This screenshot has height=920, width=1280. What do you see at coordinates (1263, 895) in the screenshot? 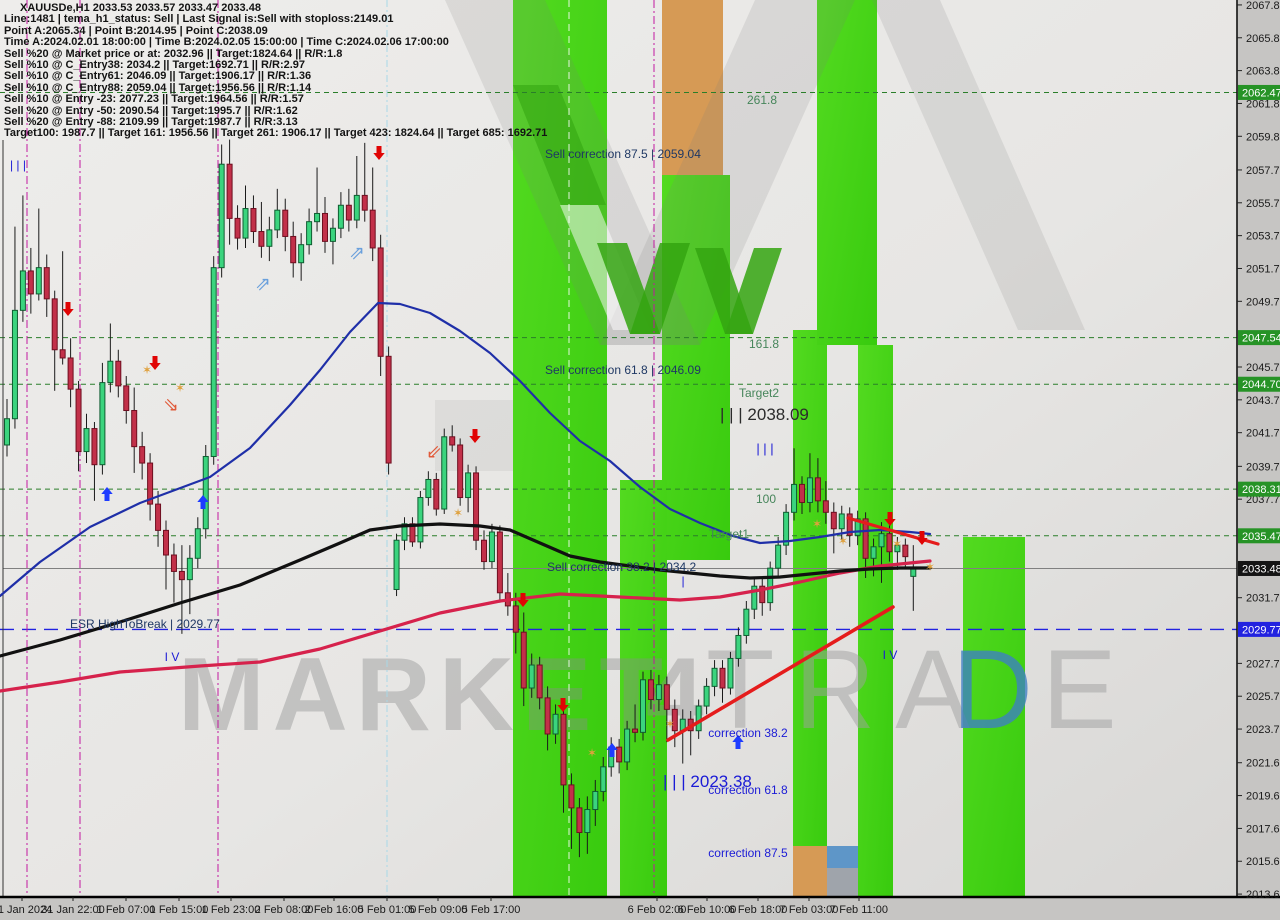
I see `y-tick-label: 2013.65` at bounding box center [1263, 895].